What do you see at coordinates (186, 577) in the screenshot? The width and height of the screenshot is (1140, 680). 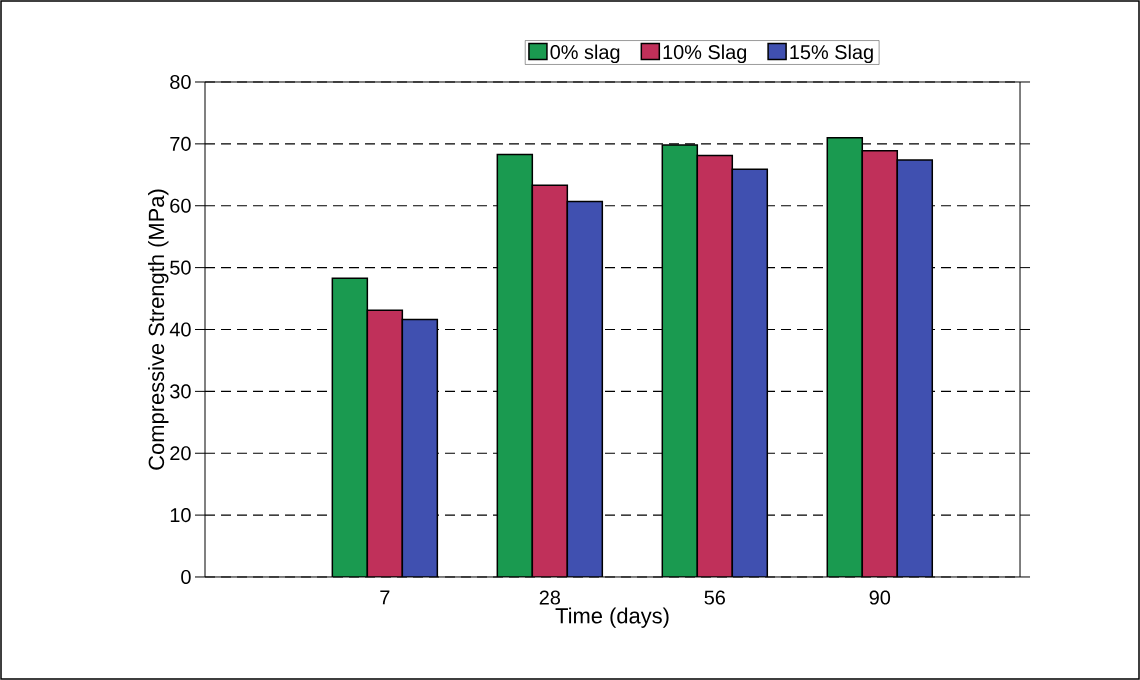 I see `y-tick-label: 0` at bounding box center [186, 577].